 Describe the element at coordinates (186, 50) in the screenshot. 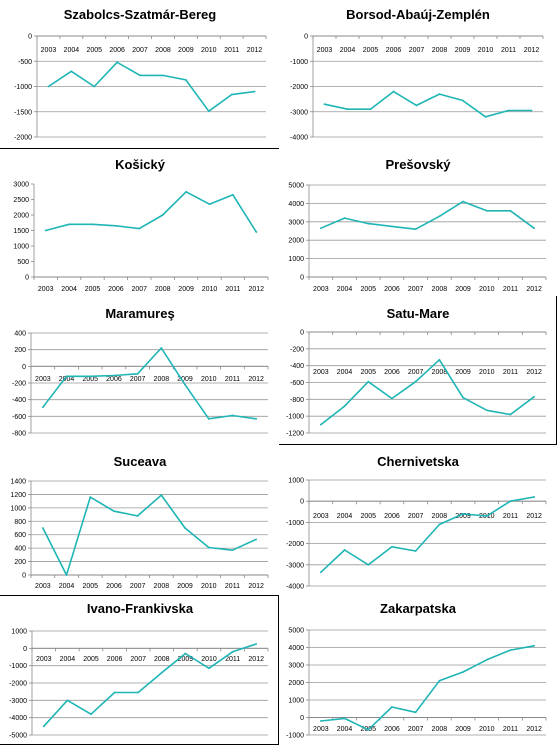

I see `x-tick-label-1-6: 2009` at that location.